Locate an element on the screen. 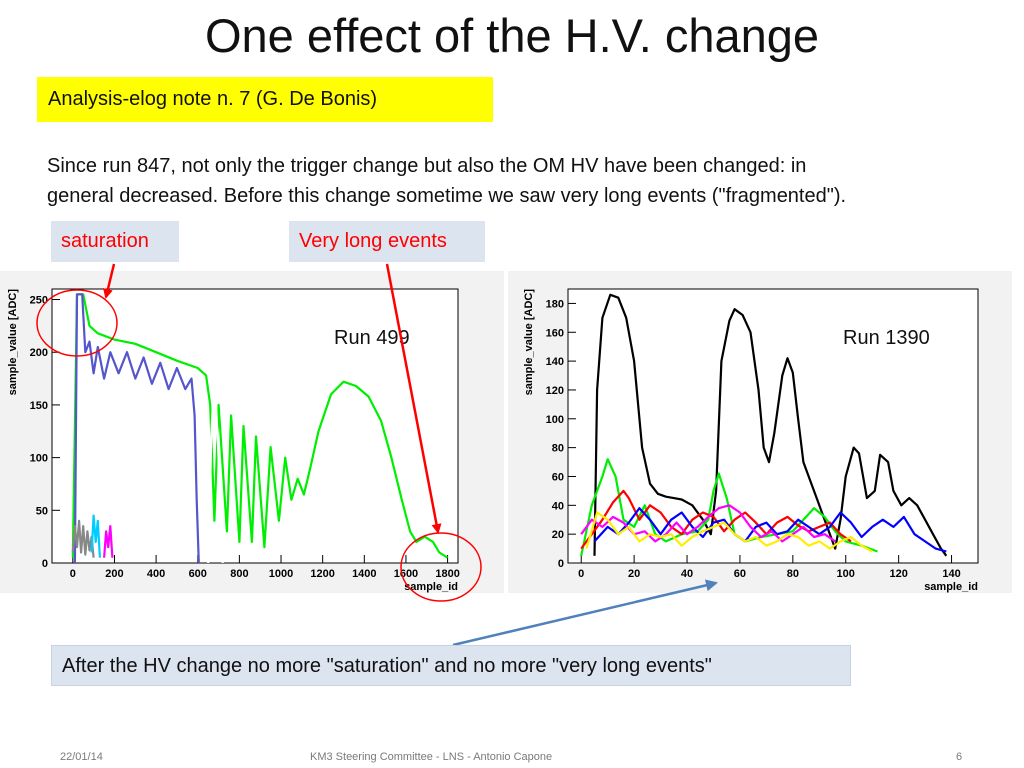 This screenshot has width=1024, height=768. analysis-note-text: Analysis-elog note n. 7 (G. De Bonis) is located at coordinates (213, 99).